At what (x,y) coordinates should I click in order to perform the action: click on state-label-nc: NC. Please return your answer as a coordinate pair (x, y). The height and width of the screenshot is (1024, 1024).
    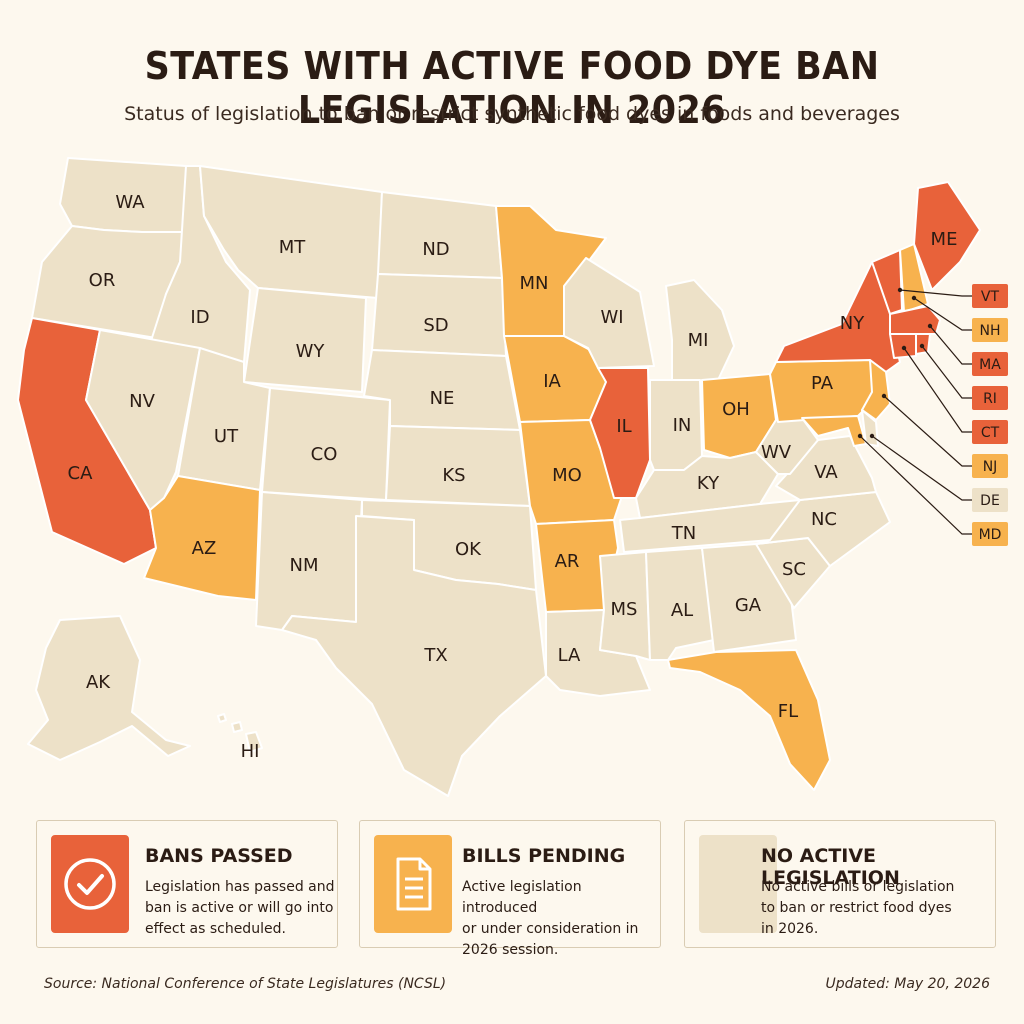
    Looking at the image, I should click on (824, 519).